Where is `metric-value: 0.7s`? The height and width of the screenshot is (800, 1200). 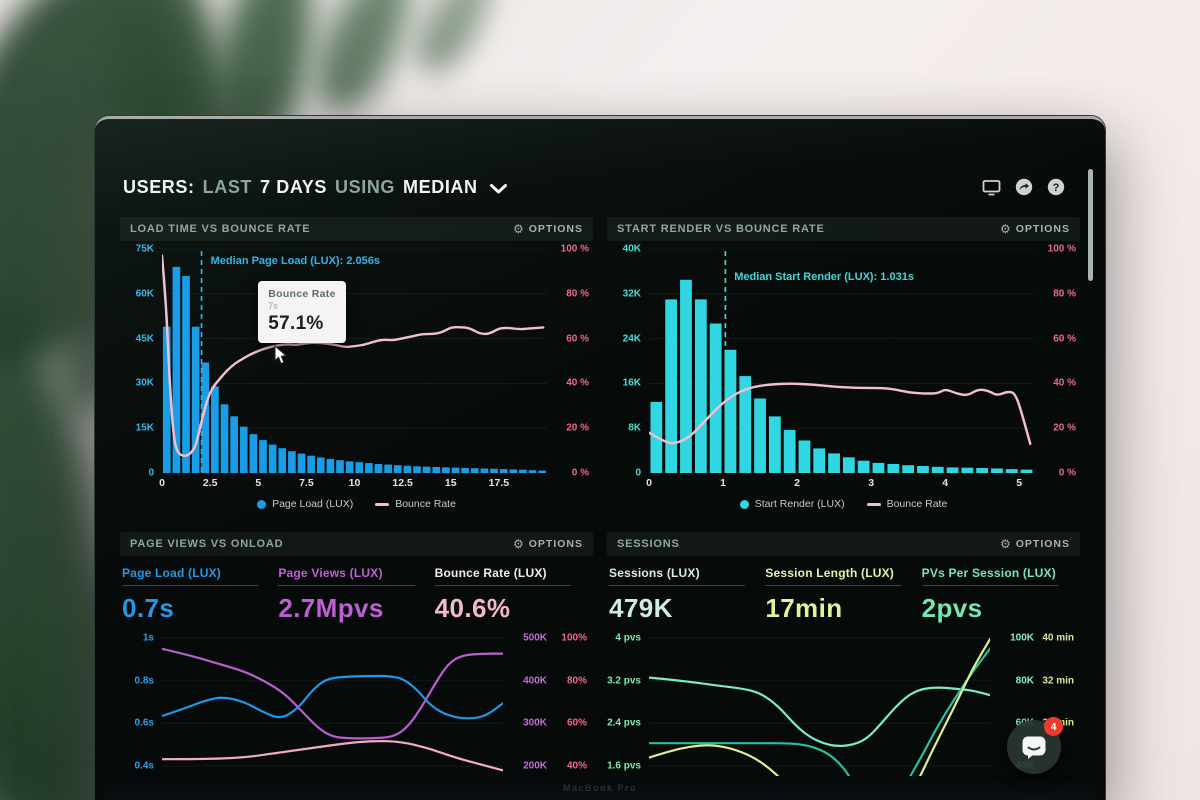 metric-value: 0.7s is located at coordinates (148, 608).